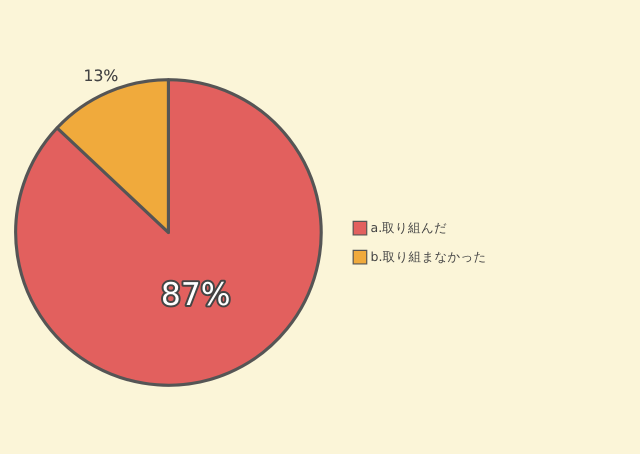 The image size is (640, 468). What do you see at coordinates (409, 228) in the screenshot?
I see `legend-label: a.取り組んだ` at bounding box center [409, 228].